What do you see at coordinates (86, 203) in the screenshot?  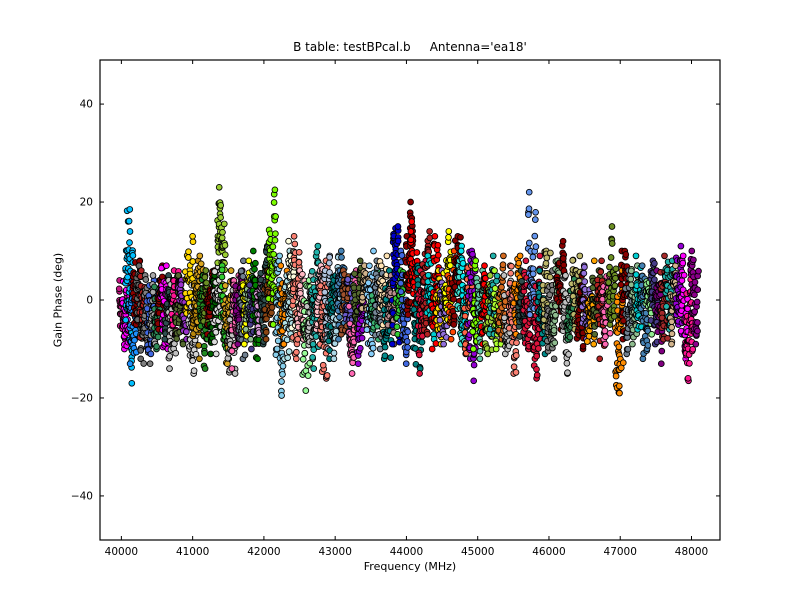 I see `y-tick-label: 20` at bounding box center [86, 203].